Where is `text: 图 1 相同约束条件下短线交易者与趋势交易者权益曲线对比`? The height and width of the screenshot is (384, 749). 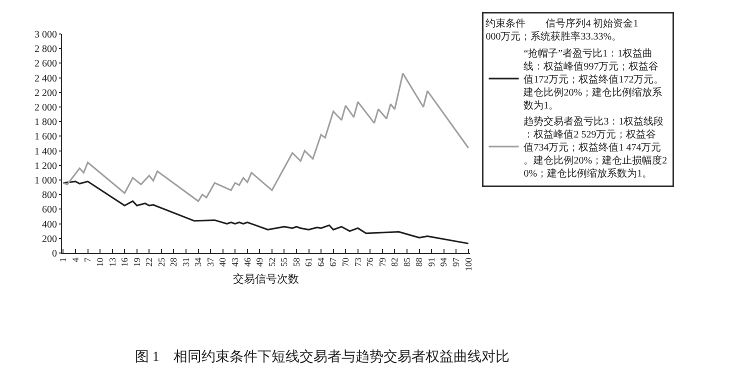 text: 图 1 相同约束条件下短线交易者与趋势交易者权益曲线对比 is located at coordinates (322, 356).